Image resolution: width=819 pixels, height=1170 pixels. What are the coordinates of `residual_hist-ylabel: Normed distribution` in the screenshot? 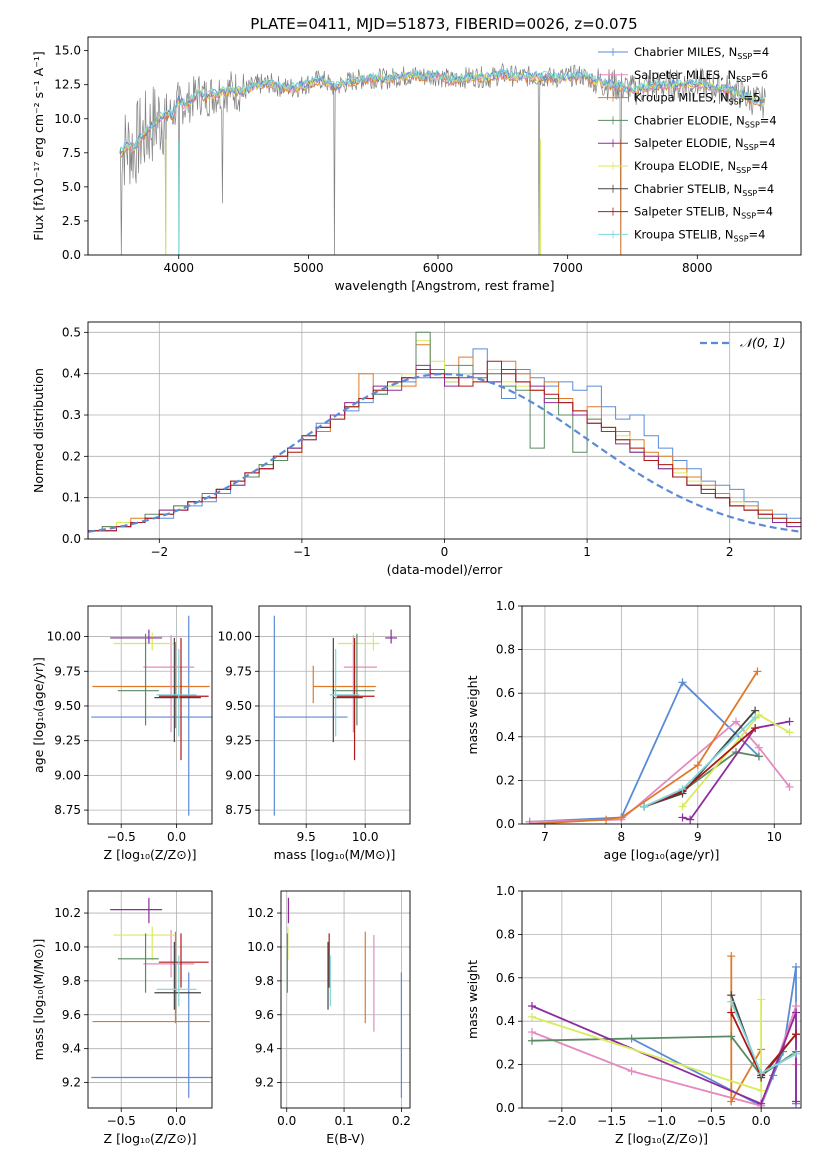 It's located at (38, 430).